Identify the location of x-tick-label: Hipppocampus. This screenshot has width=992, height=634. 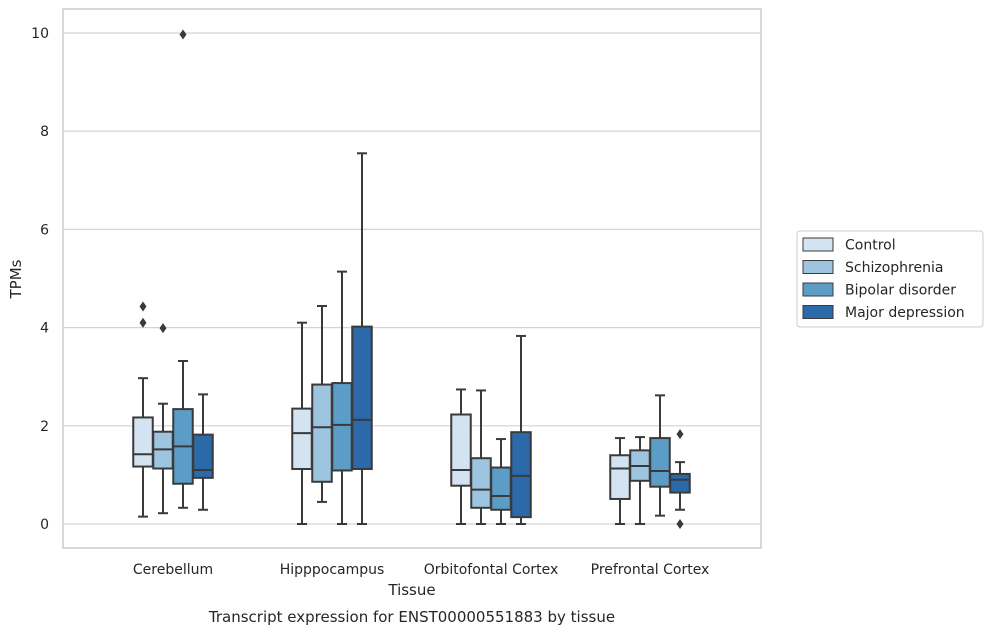
(332, 570).